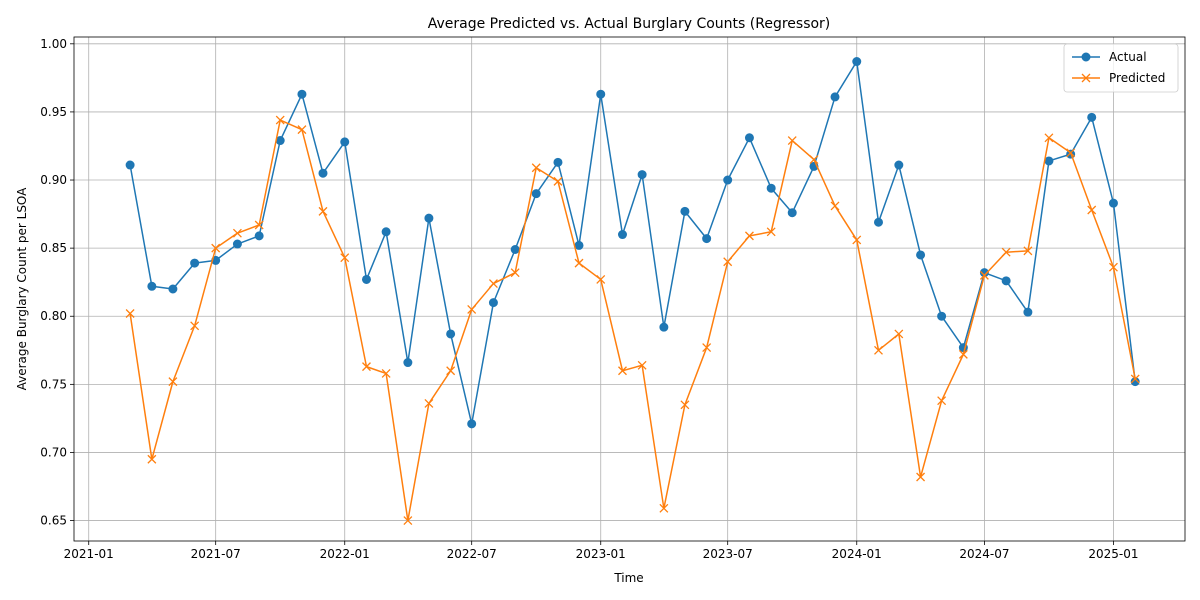 The image size is (1200, 600). Describe the element at coordinates (857, 554) in the screenshot. I see `x-tick-label: 2024-01` at that location.